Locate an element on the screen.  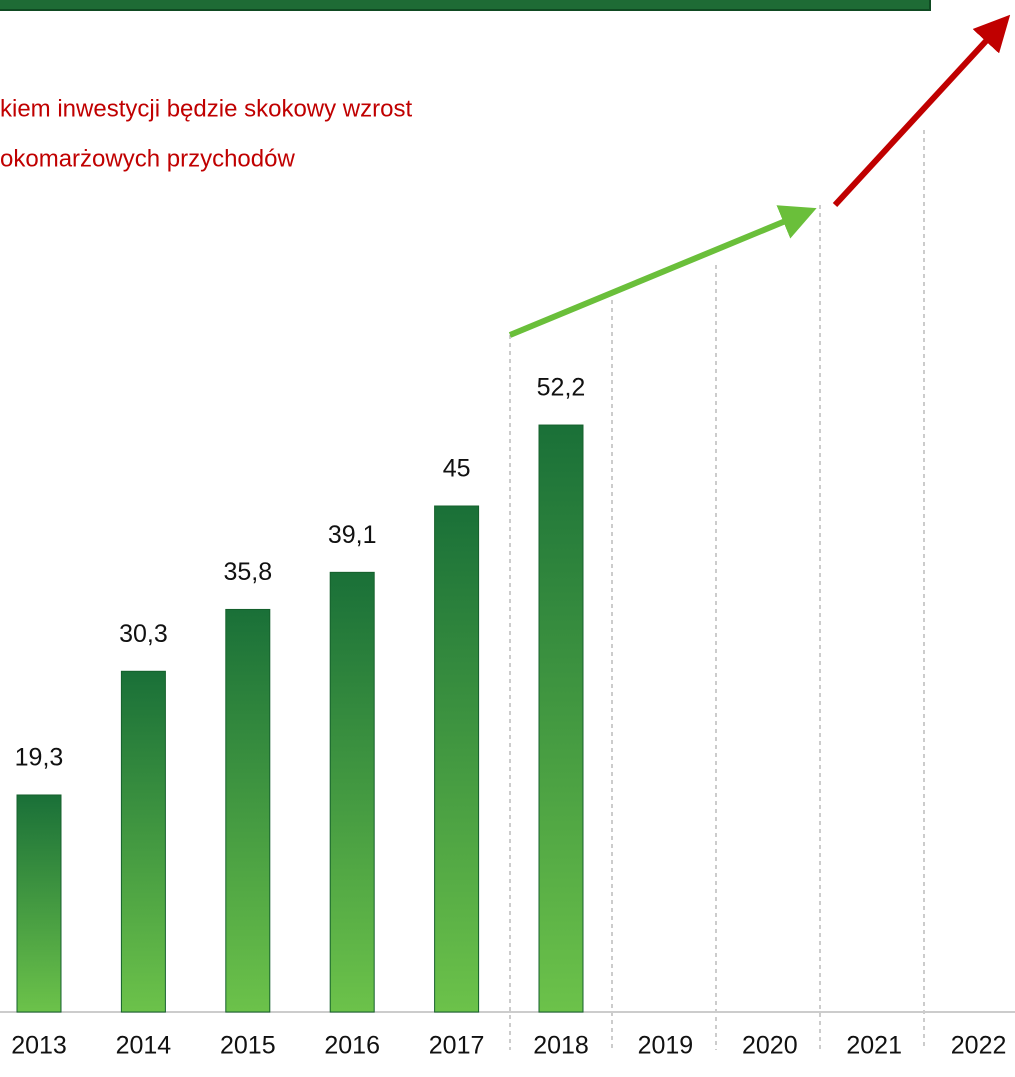
jump-arrow is located at coordinates (921, 111).